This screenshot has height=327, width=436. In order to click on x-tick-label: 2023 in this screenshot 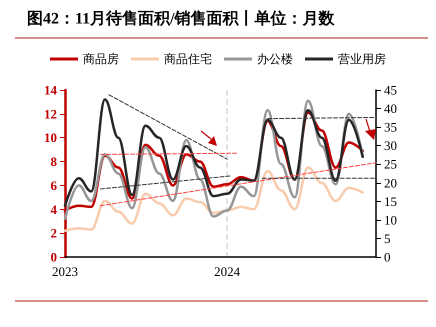, I will do `click(65, 271)`.